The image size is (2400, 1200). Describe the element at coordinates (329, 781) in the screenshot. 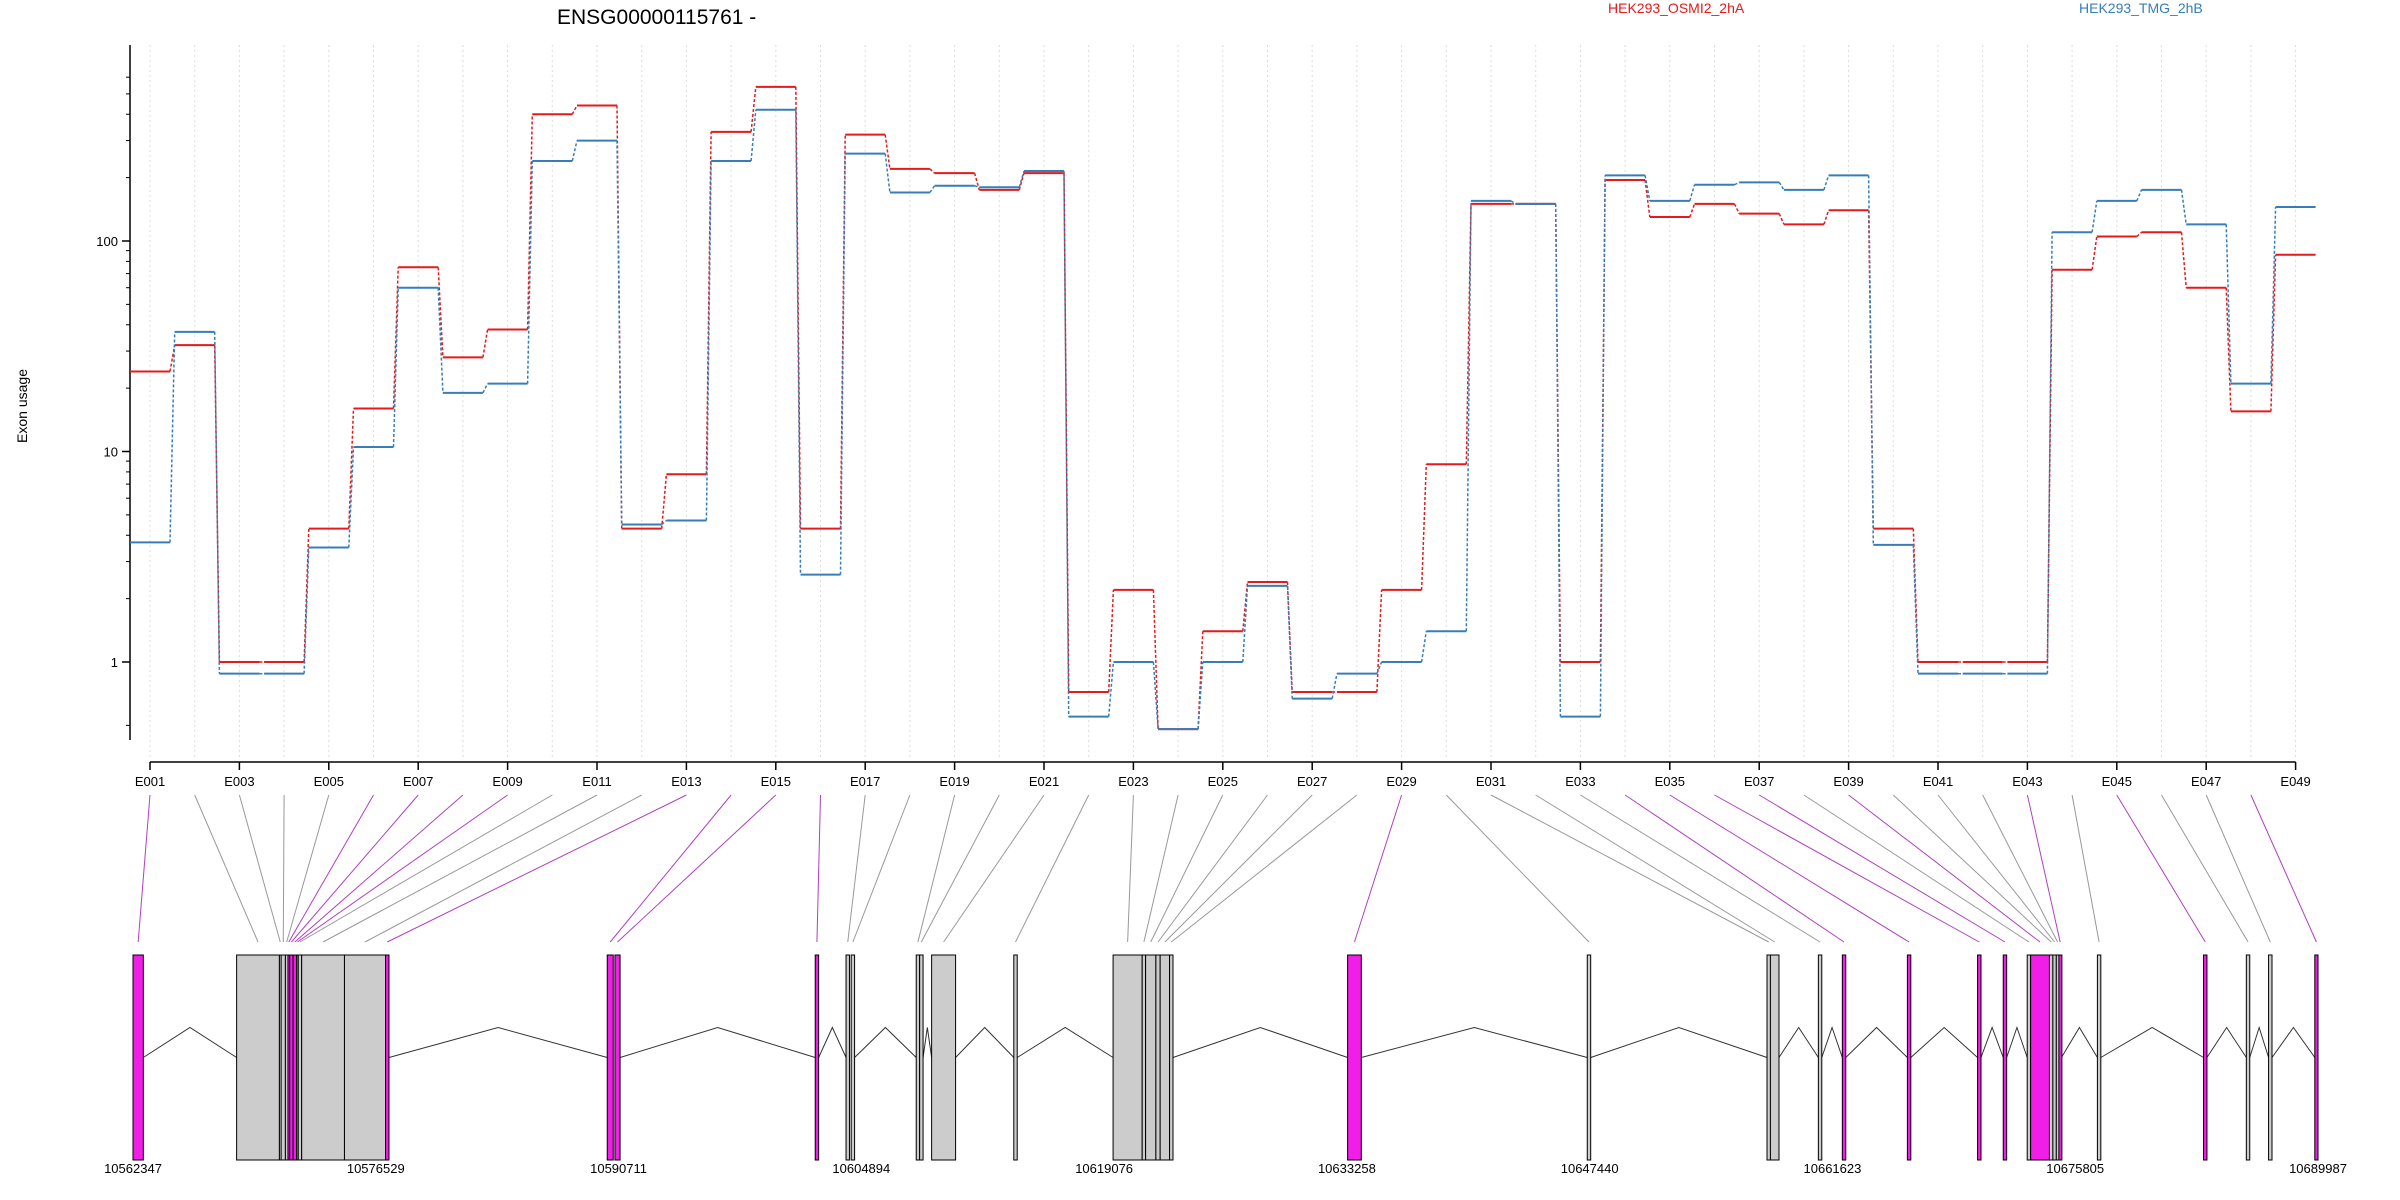

I see `x-tick-label: E005` at that location.